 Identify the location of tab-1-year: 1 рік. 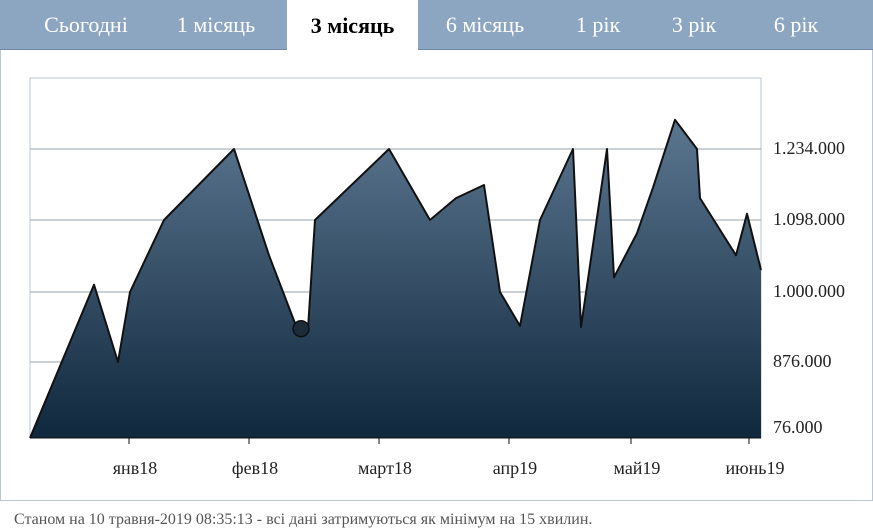
(598, 24).